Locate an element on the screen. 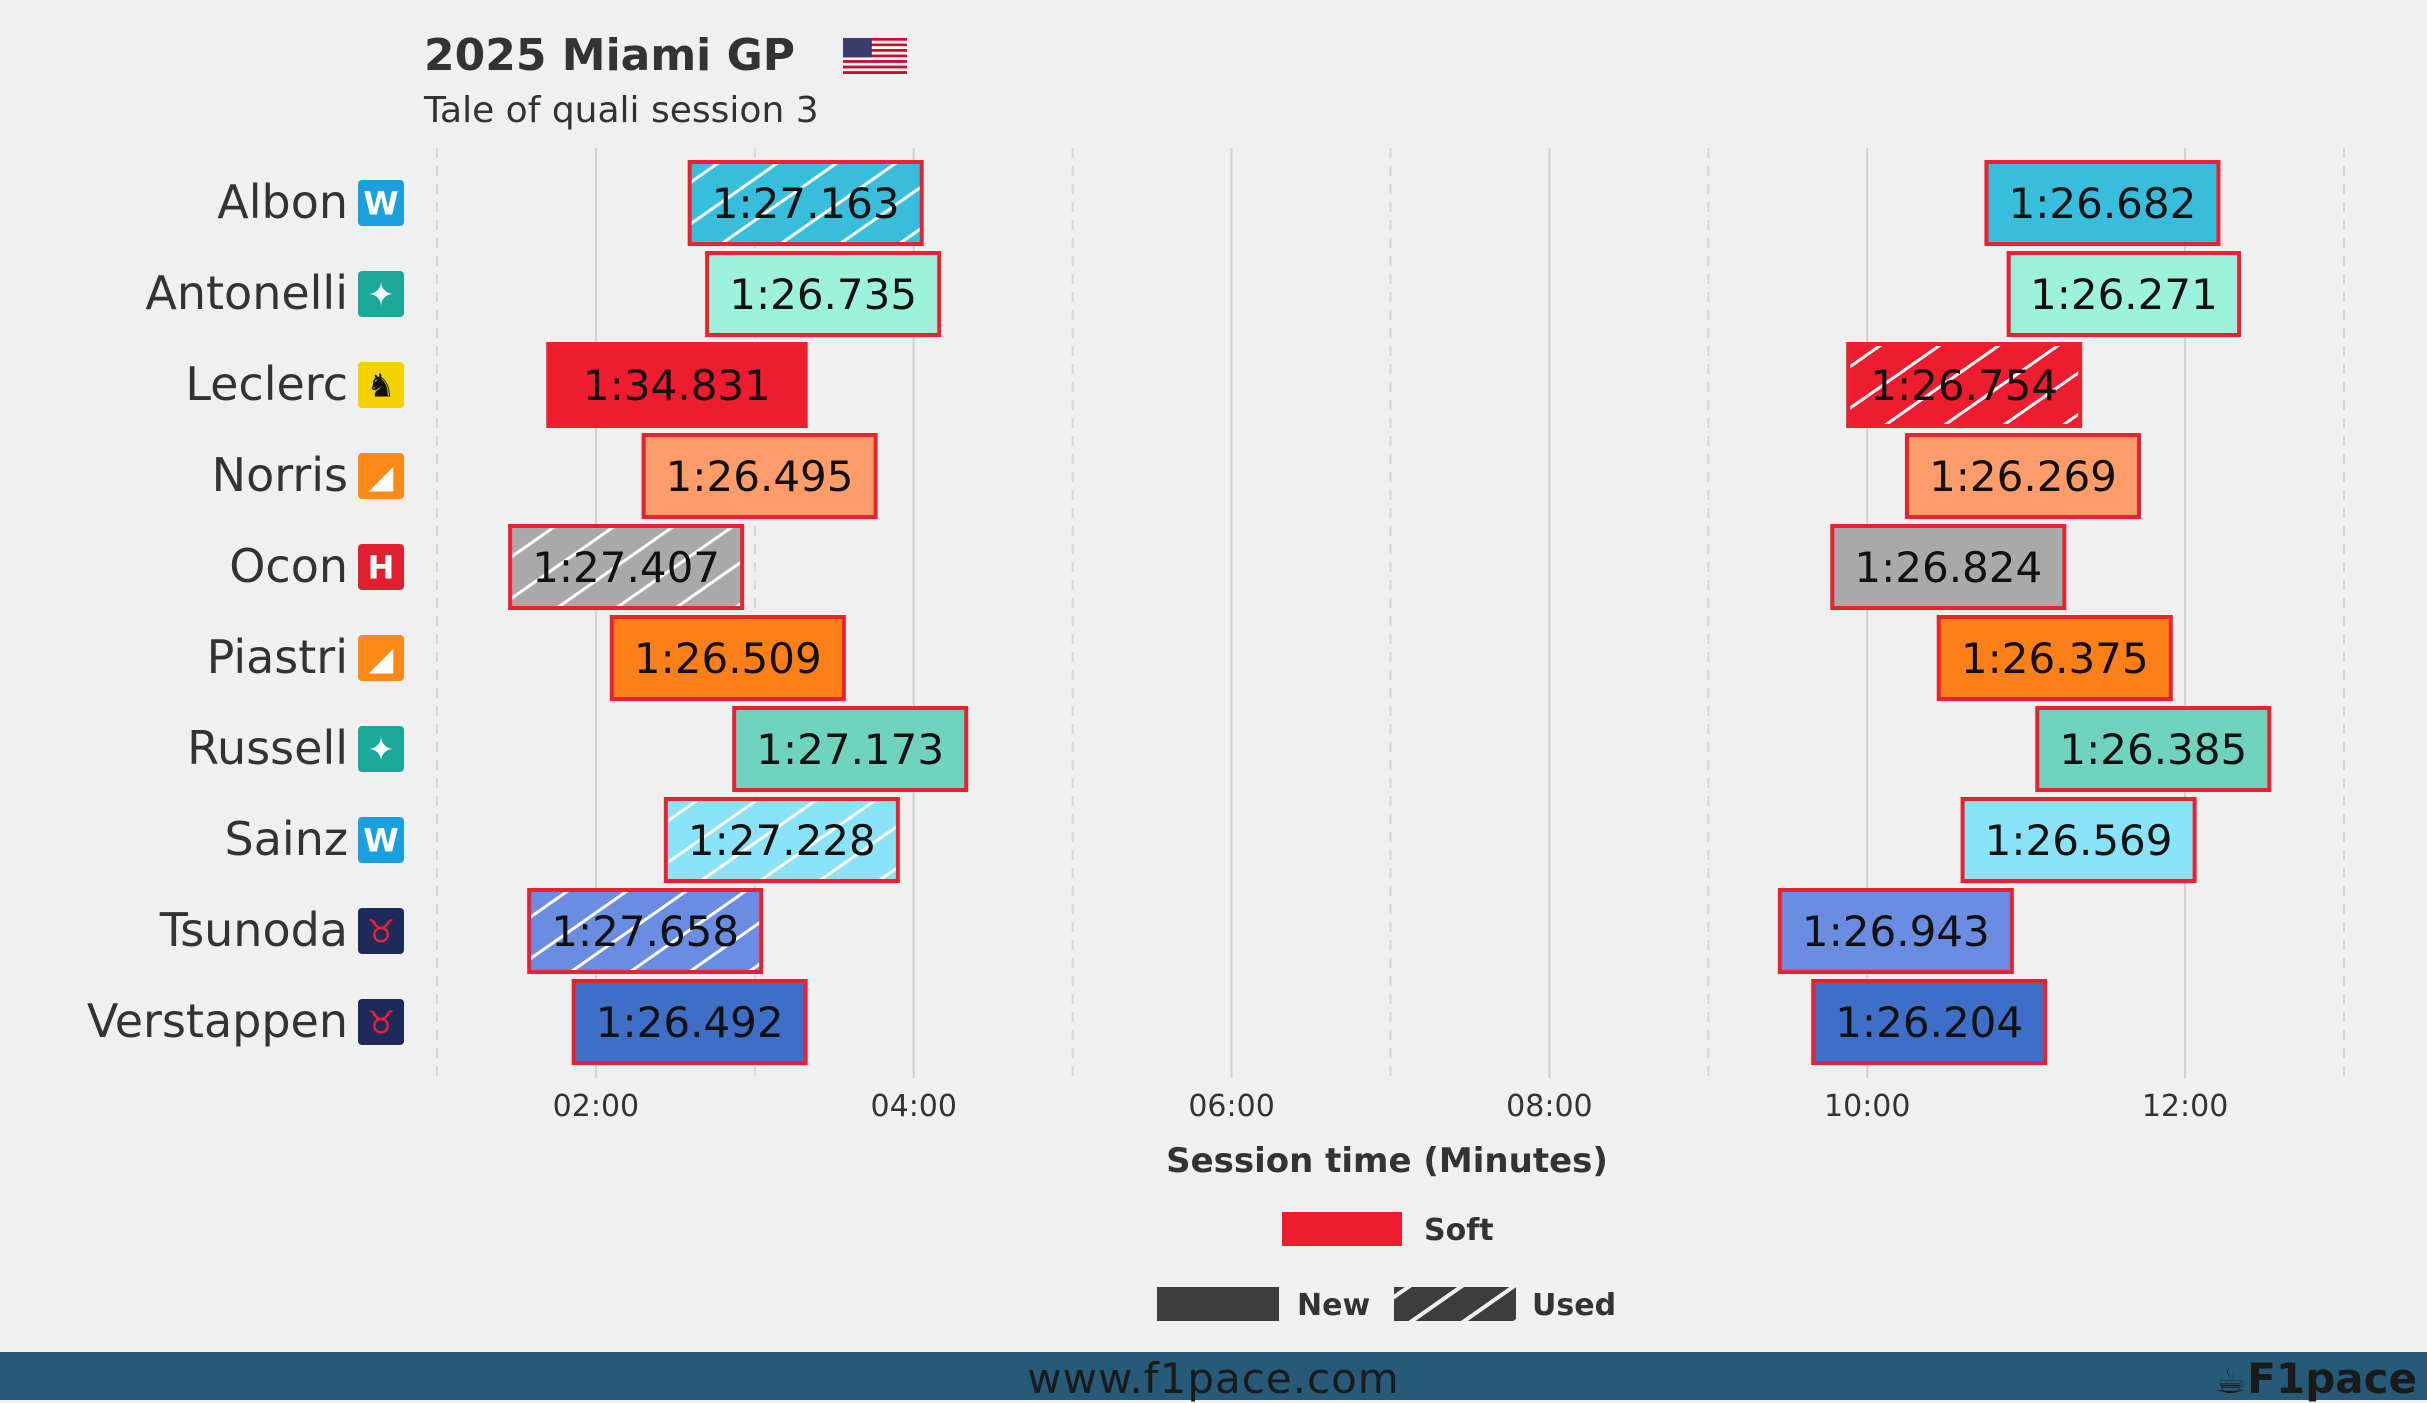 The height and width of the screenshot is (1403, 2427). mclaren-logo-icon-glyph: ◢ is located at coordinates (381, 477).